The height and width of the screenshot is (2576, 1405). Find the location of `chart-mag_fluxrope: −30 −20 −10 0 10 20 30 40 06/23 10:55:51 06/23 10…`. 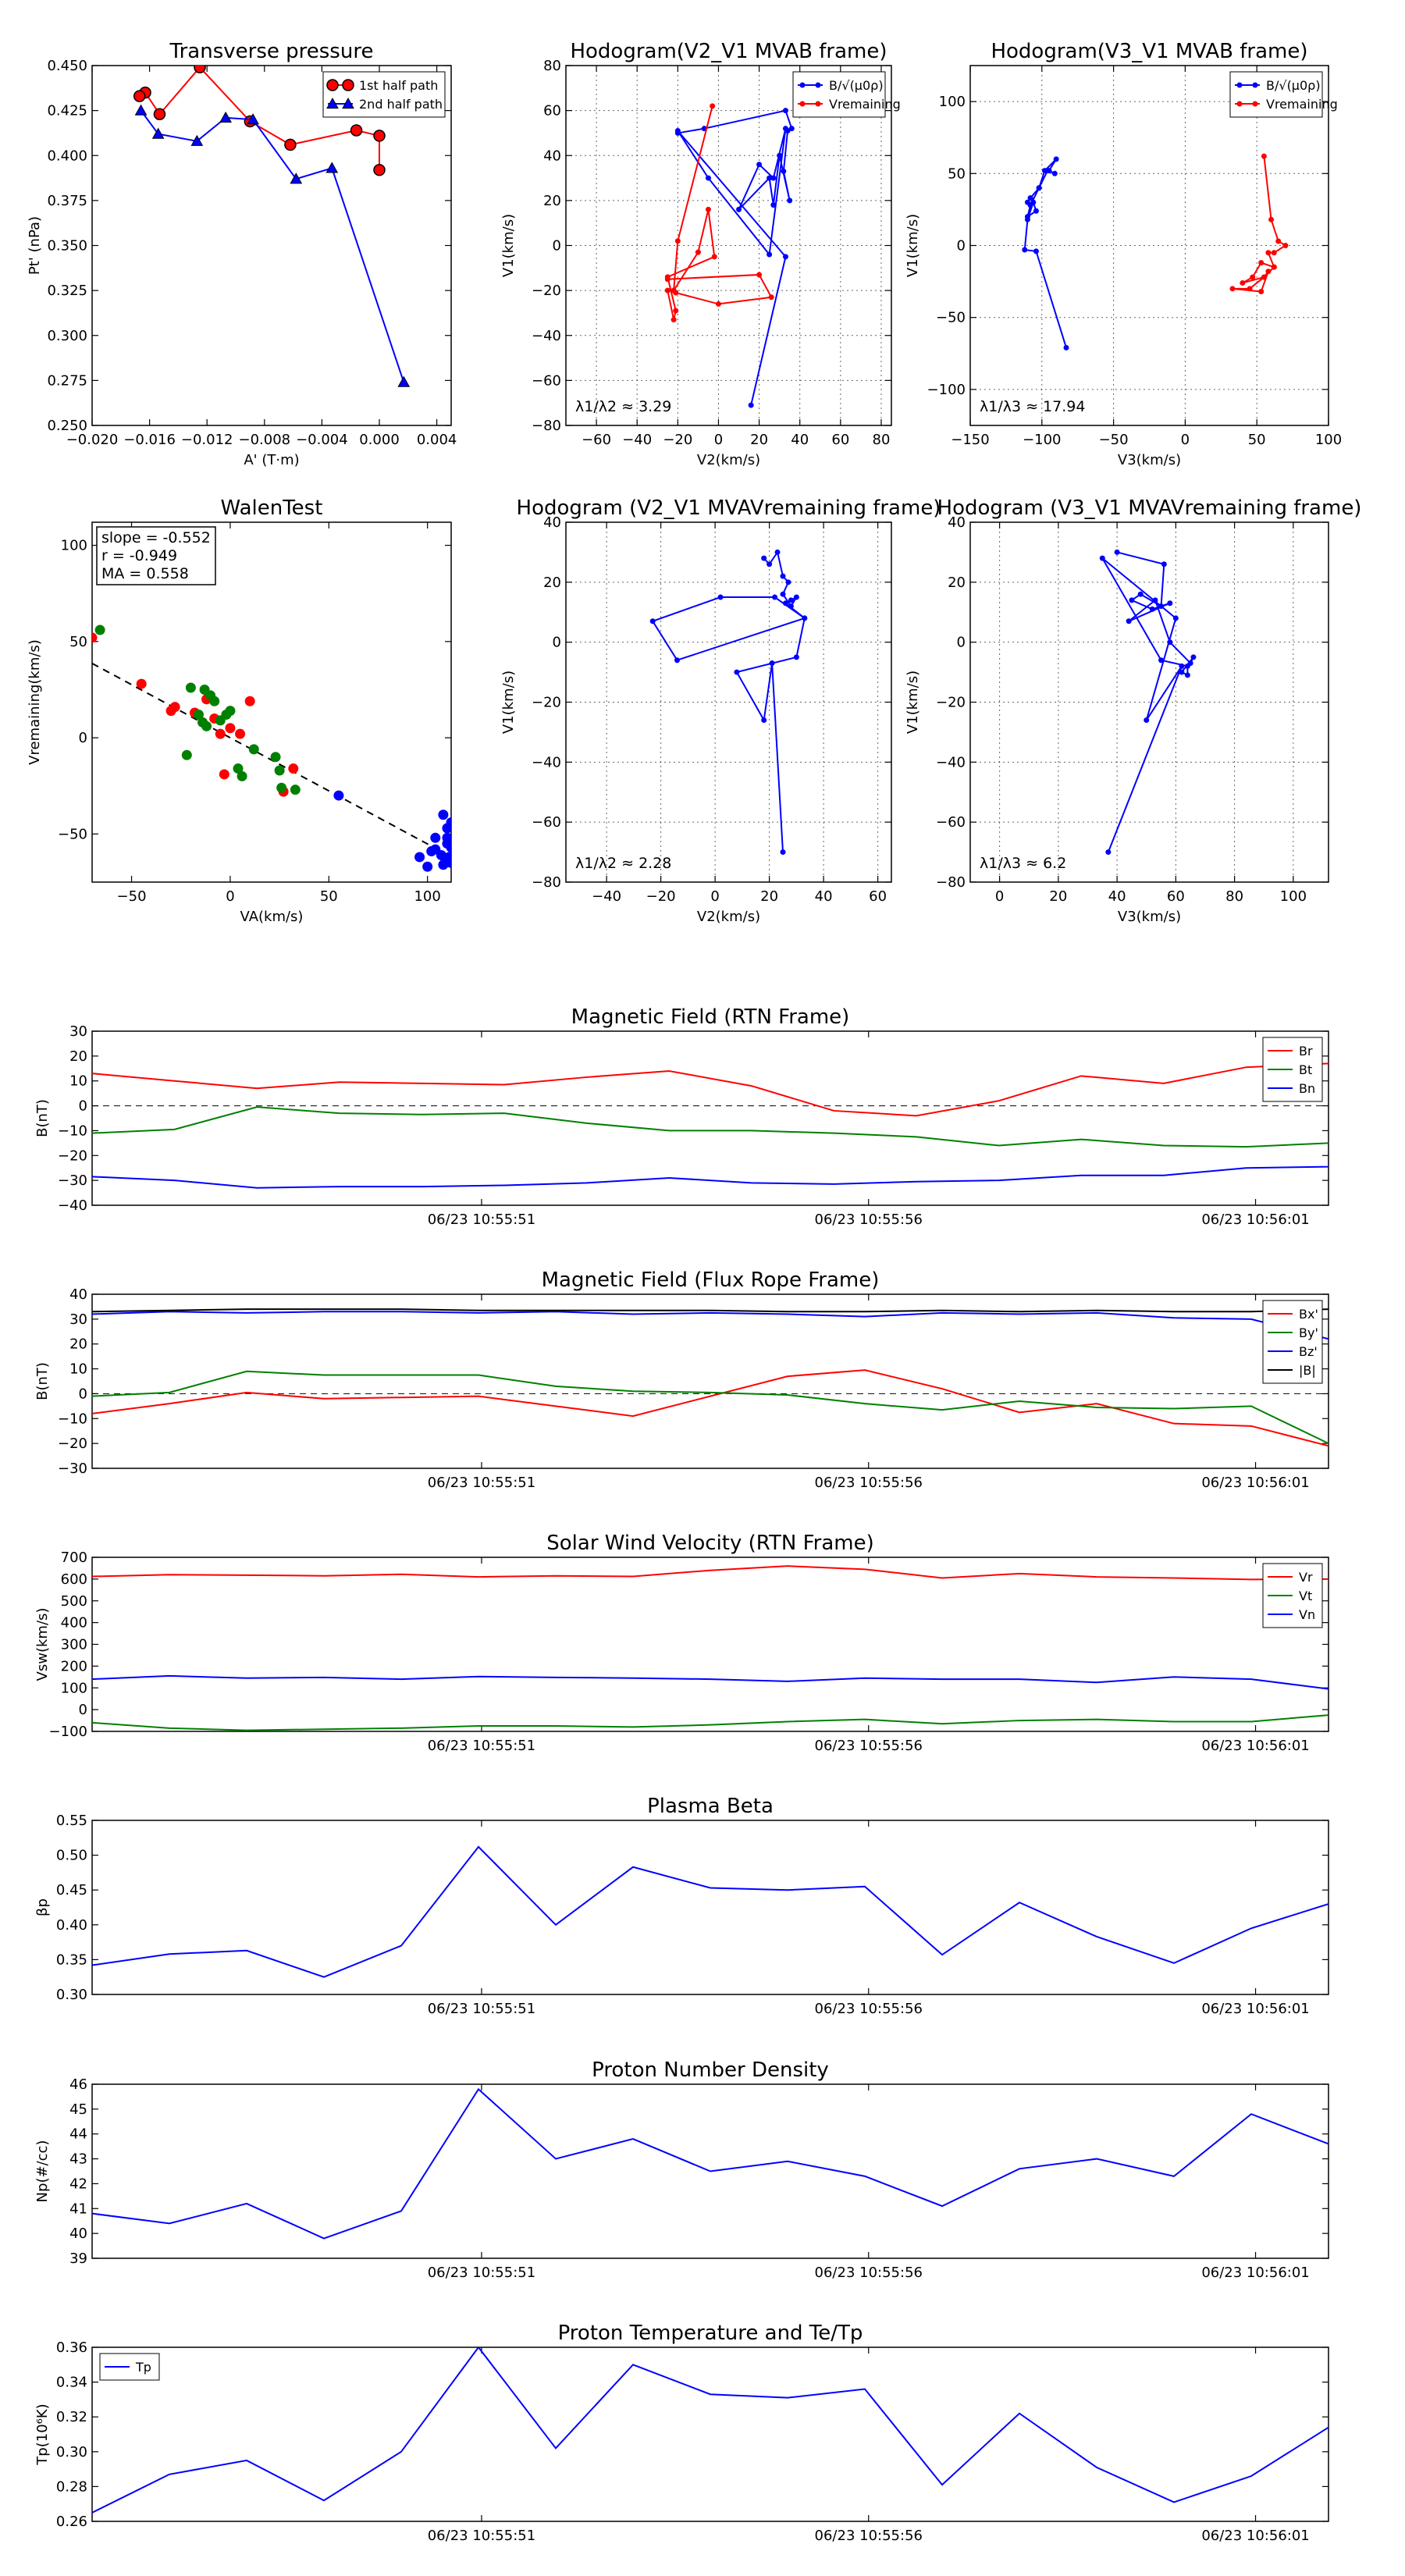

chart-mag_fluxrope: −30 −20 −10 0 10 20 30 40 06/23 10:55:51 06/23 10… is located at coordinates (681, 1379).